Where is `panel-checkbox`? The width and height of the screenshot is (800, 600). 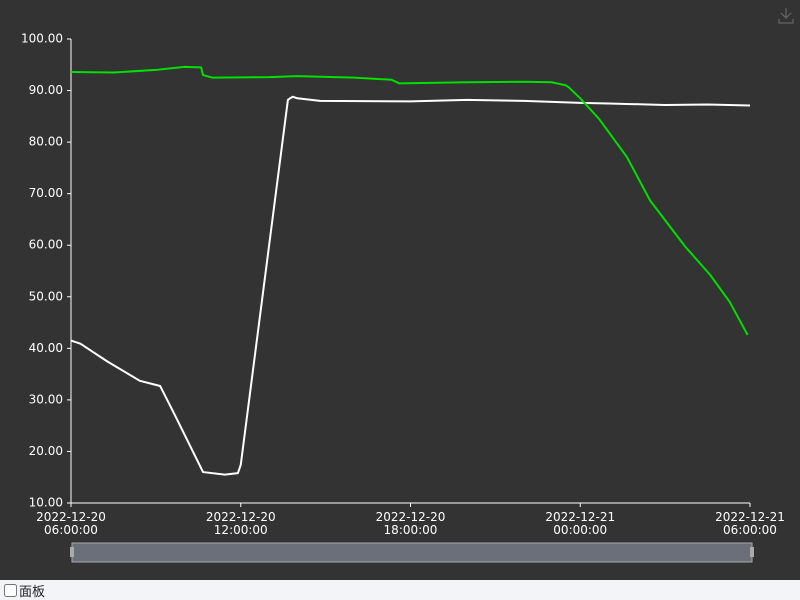 panel-checkbox is located at coordinates (10, 590).